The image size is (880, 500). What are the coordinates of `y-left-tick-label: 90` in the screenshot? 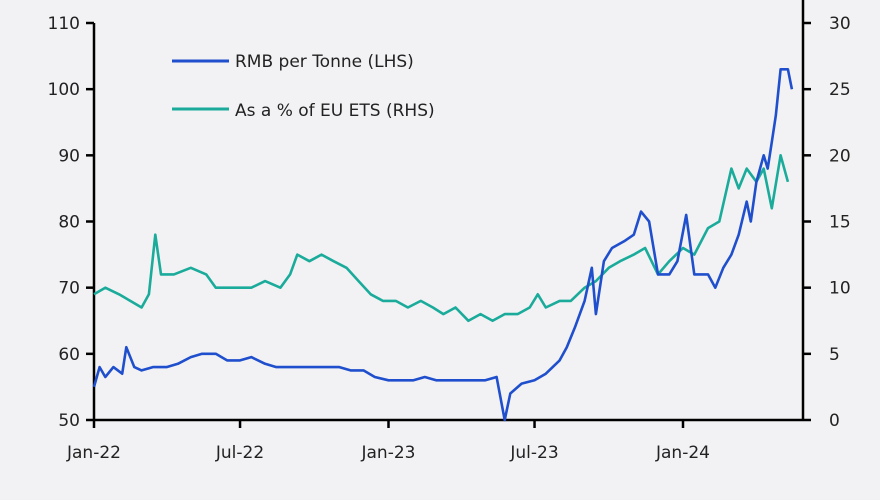 It's located at (69, 156).